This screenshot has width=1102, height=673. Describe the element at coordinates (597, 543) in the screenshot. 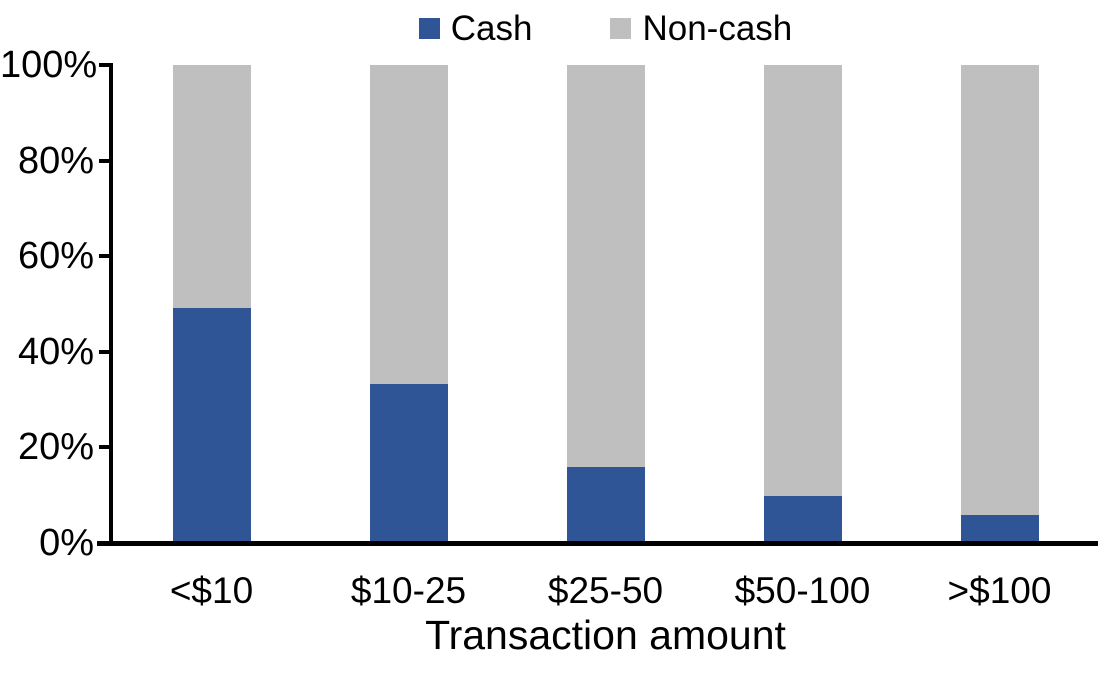

I see `x-axis-line` at that location.